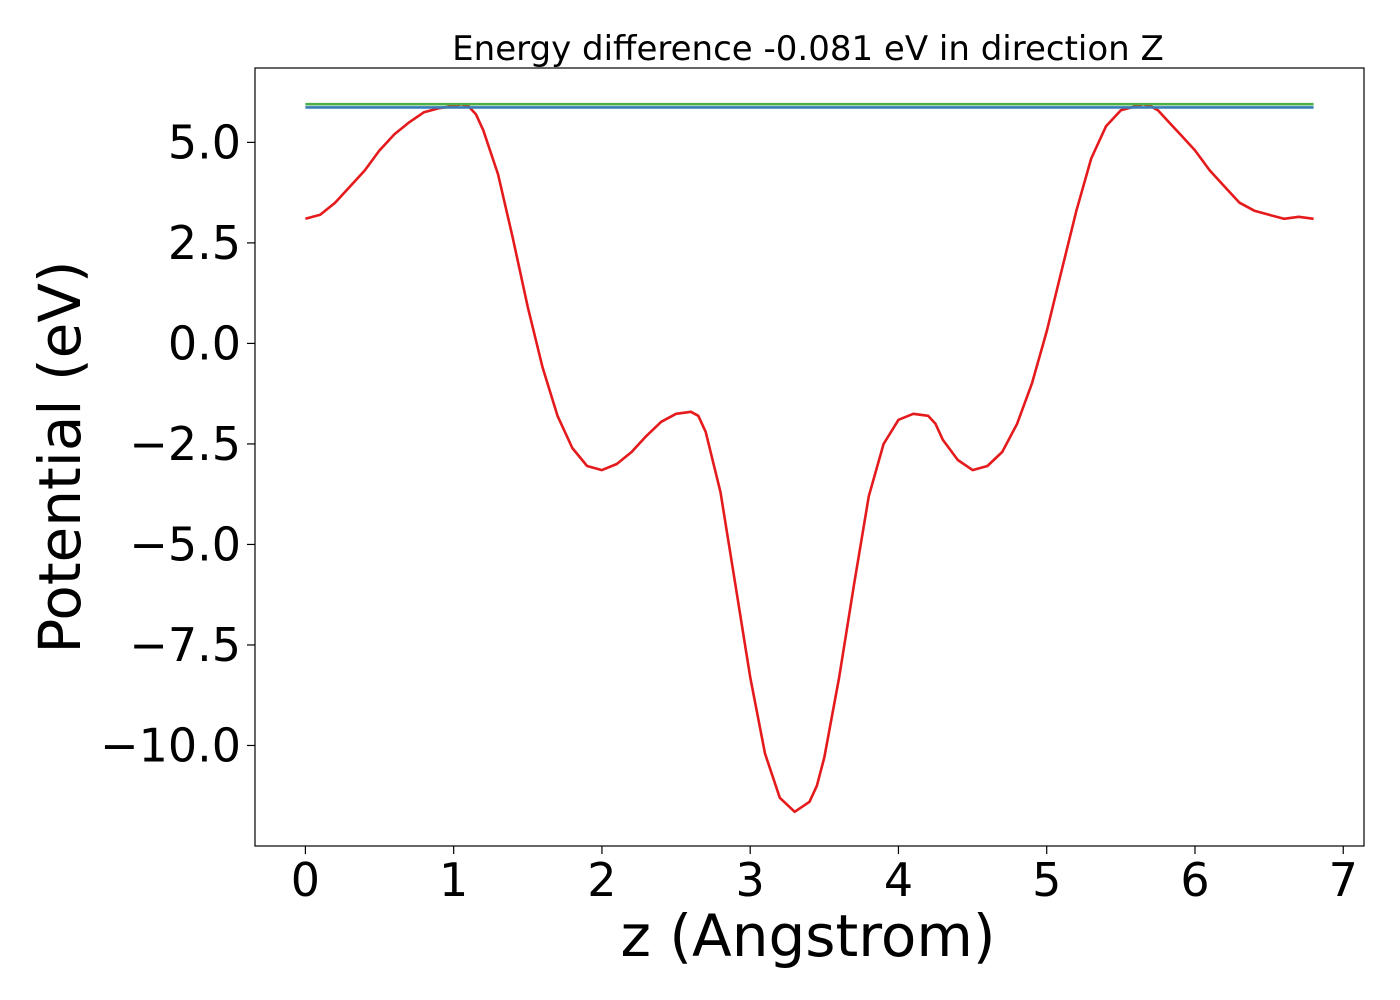 Image resolution: width=1400 pixels, height=1000 pixels. What do you see at coordinates (185, 645) in the screenshot?
I see `y-tick-label: −7.5` at bounding box center [185, 645].